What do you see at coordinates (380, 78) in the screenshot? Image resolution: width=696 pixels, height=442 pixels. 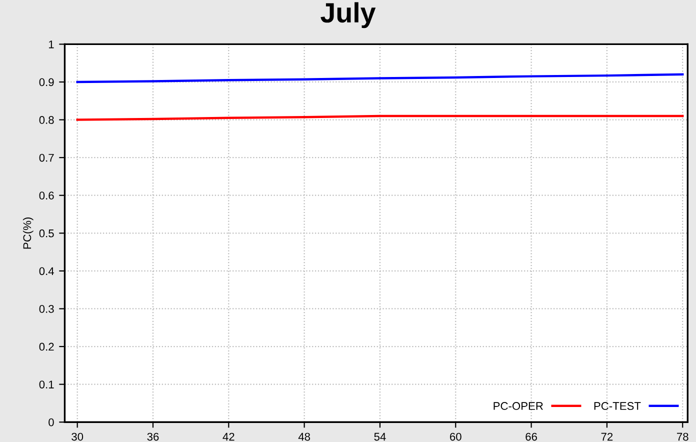 I see `line-series` at bounding box center [380, 78].